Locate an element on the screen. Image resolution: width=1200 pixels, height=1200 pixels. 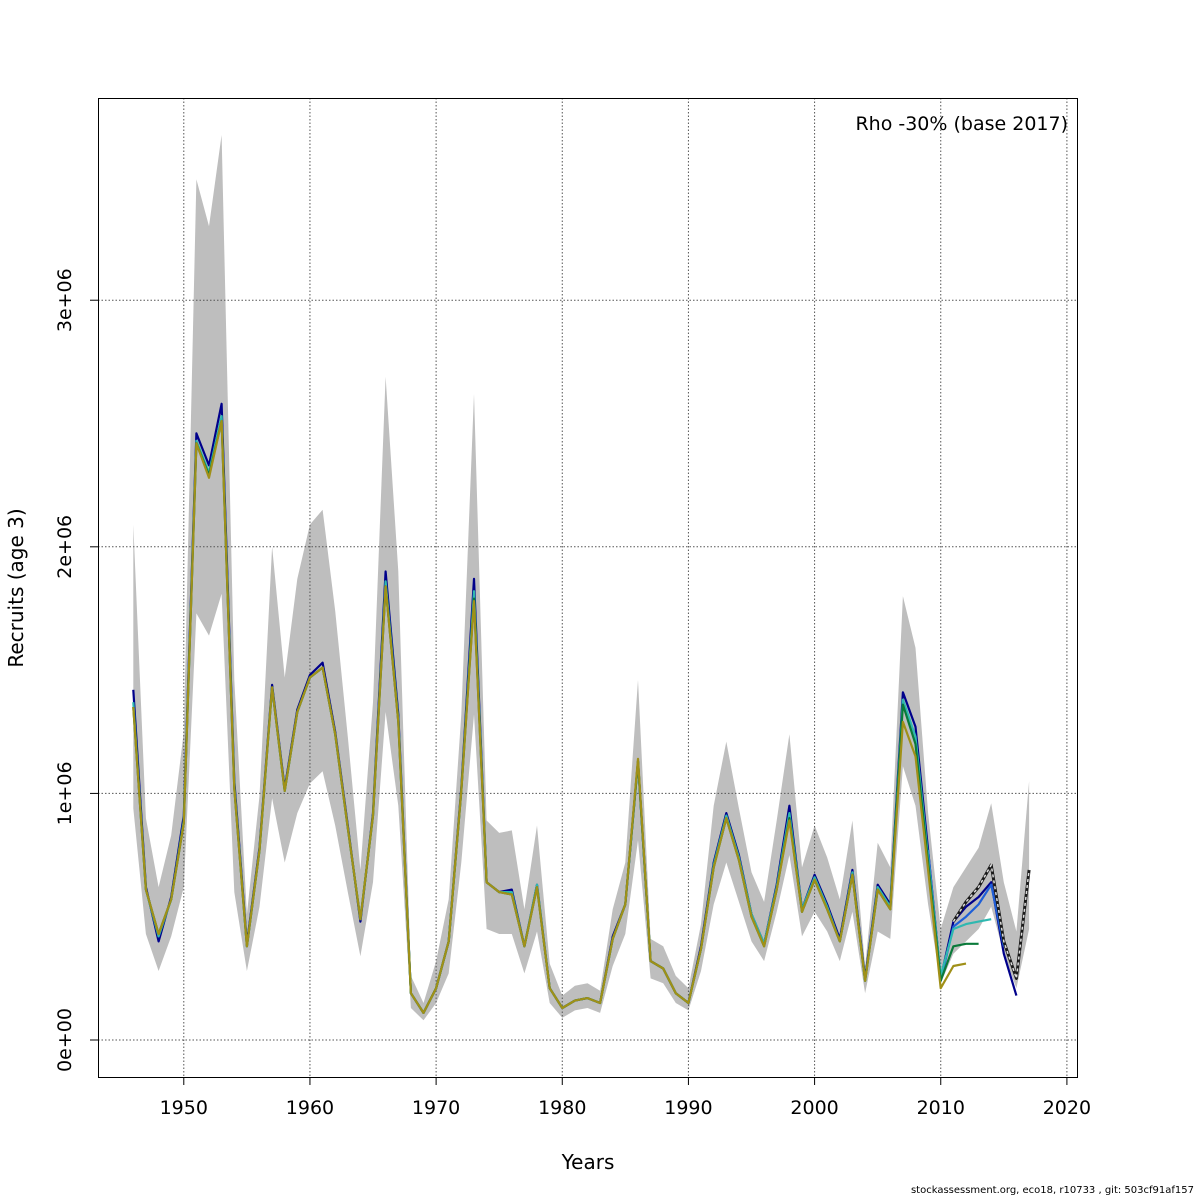
legend-annotation: Rho -30% (base 2017) is located at coordinates (961, 124).